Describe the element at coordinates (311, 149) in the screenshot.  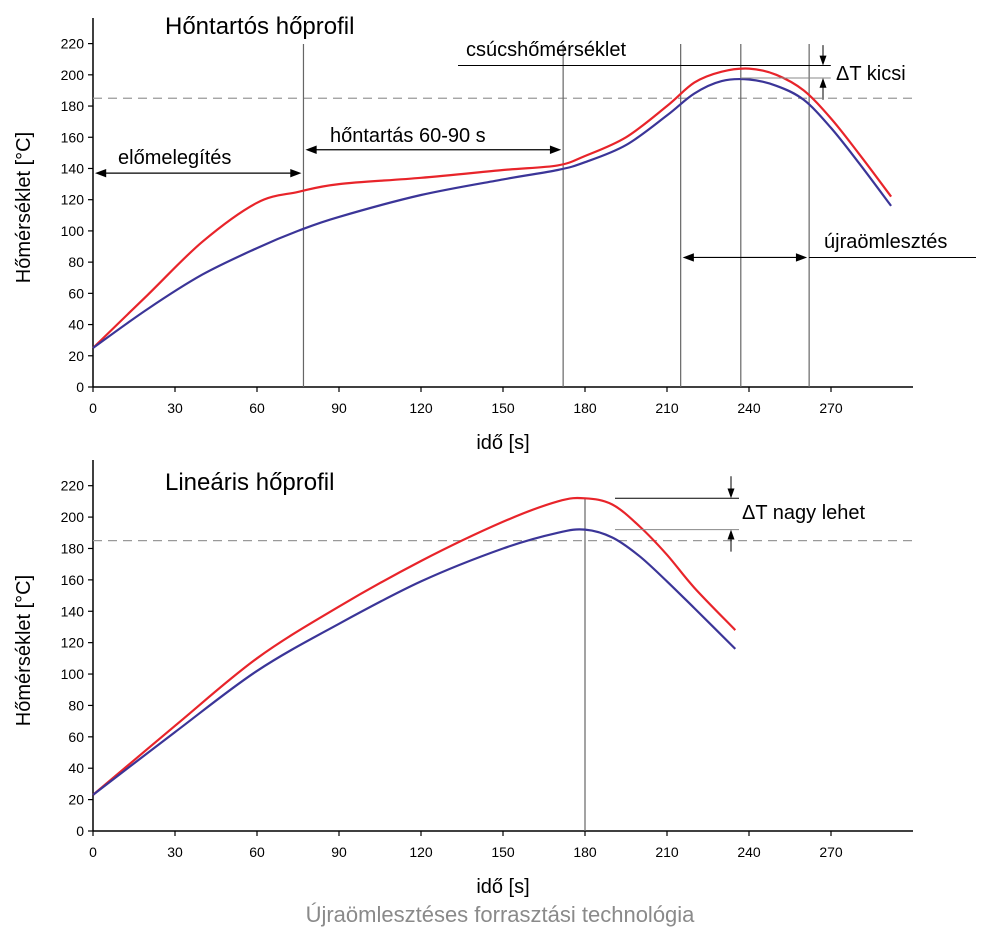
I see `soak-arrow-head-left` at that location.